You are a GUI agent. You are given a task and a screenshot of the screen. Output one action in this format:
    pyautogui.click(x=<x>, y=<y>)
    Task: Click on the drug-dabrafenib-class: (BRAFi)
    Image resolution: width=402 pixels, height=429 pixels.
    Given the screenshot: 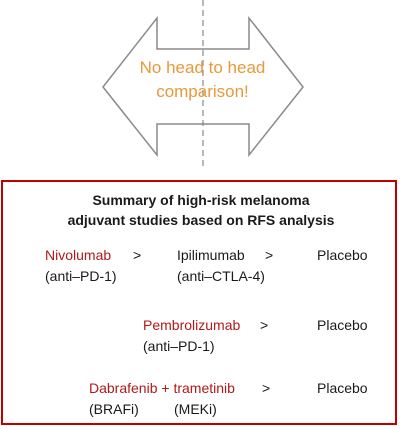 What is the action you would take?
    pyautogui.click(x=114, y=409)
    